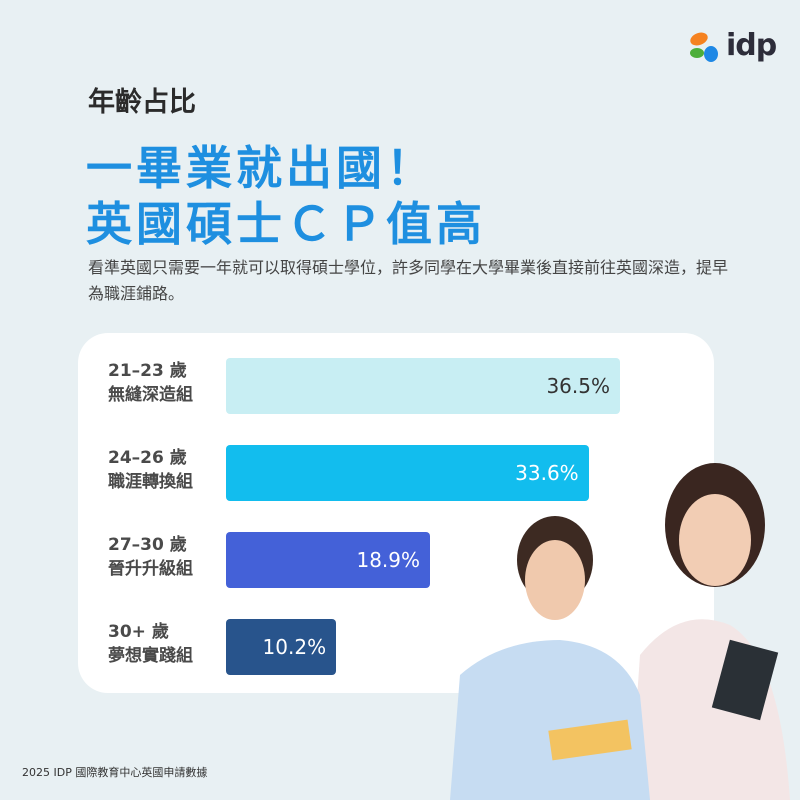 The height and width of the screenshot is (800, 800). What do you see at coordinates (150, 644) in the screenshot?
I see `category-label: 30+ 歲夢想實踐組` at bounding box center [150, 644].